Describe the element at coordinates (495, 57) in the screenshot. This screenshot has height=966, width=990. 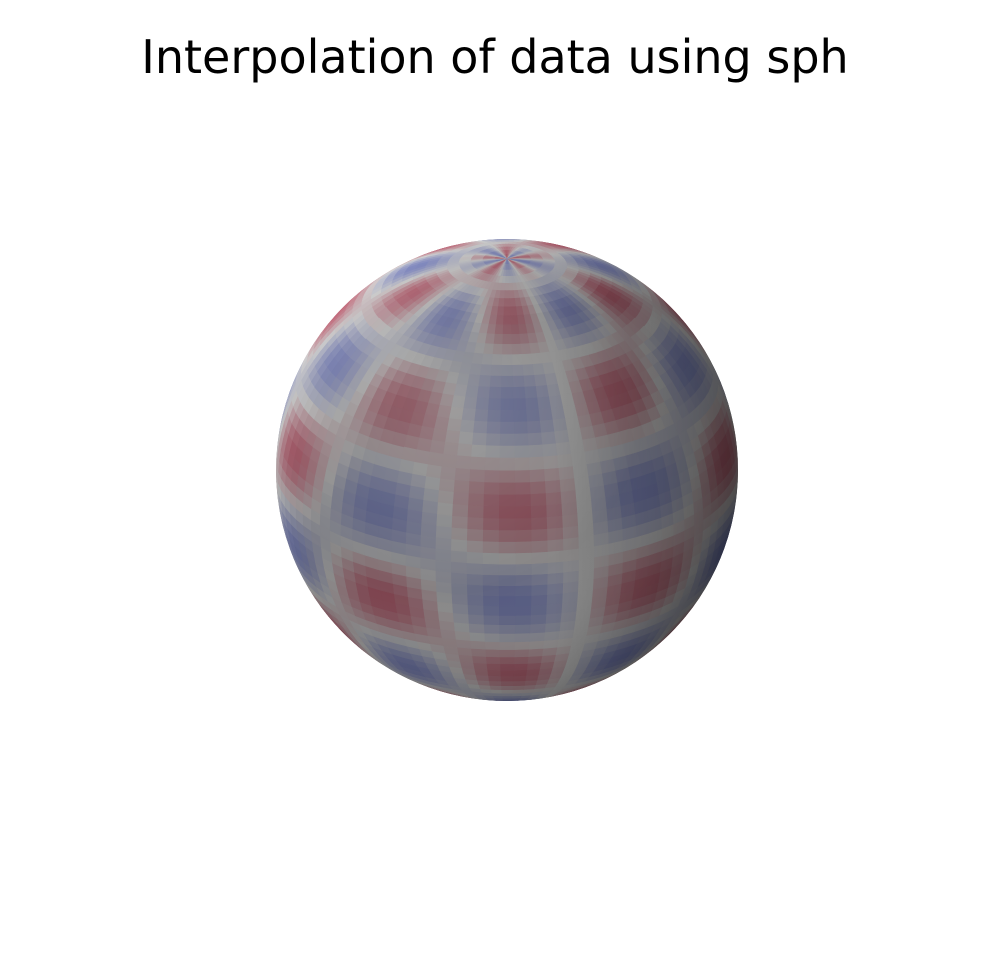
I see `chart-title: Interpolation of data using sph` at that location.